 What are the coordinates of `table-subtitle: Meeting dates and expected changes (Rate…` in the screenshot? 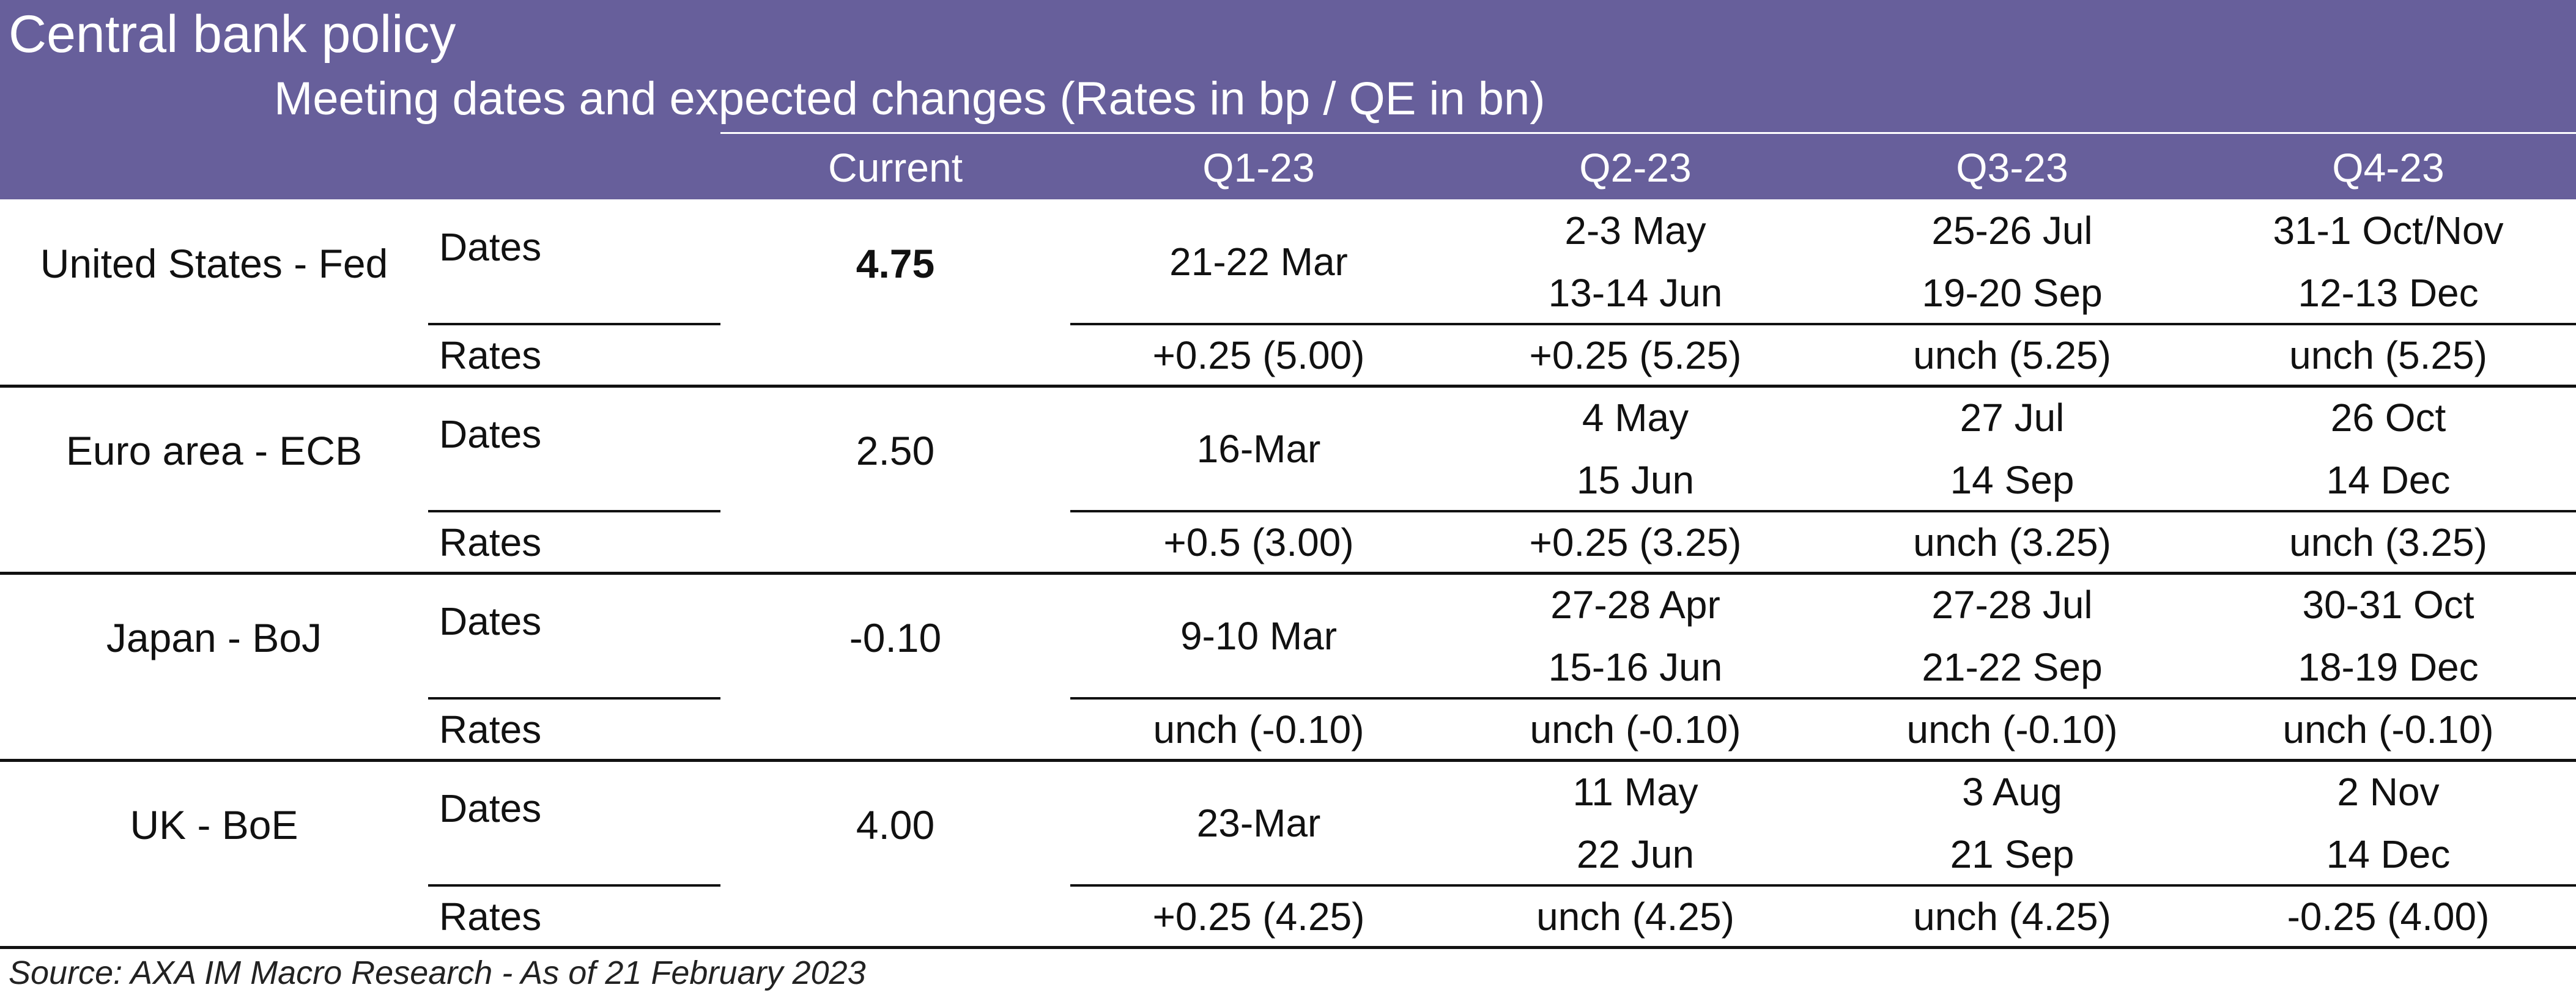 It's located at (909, 99).